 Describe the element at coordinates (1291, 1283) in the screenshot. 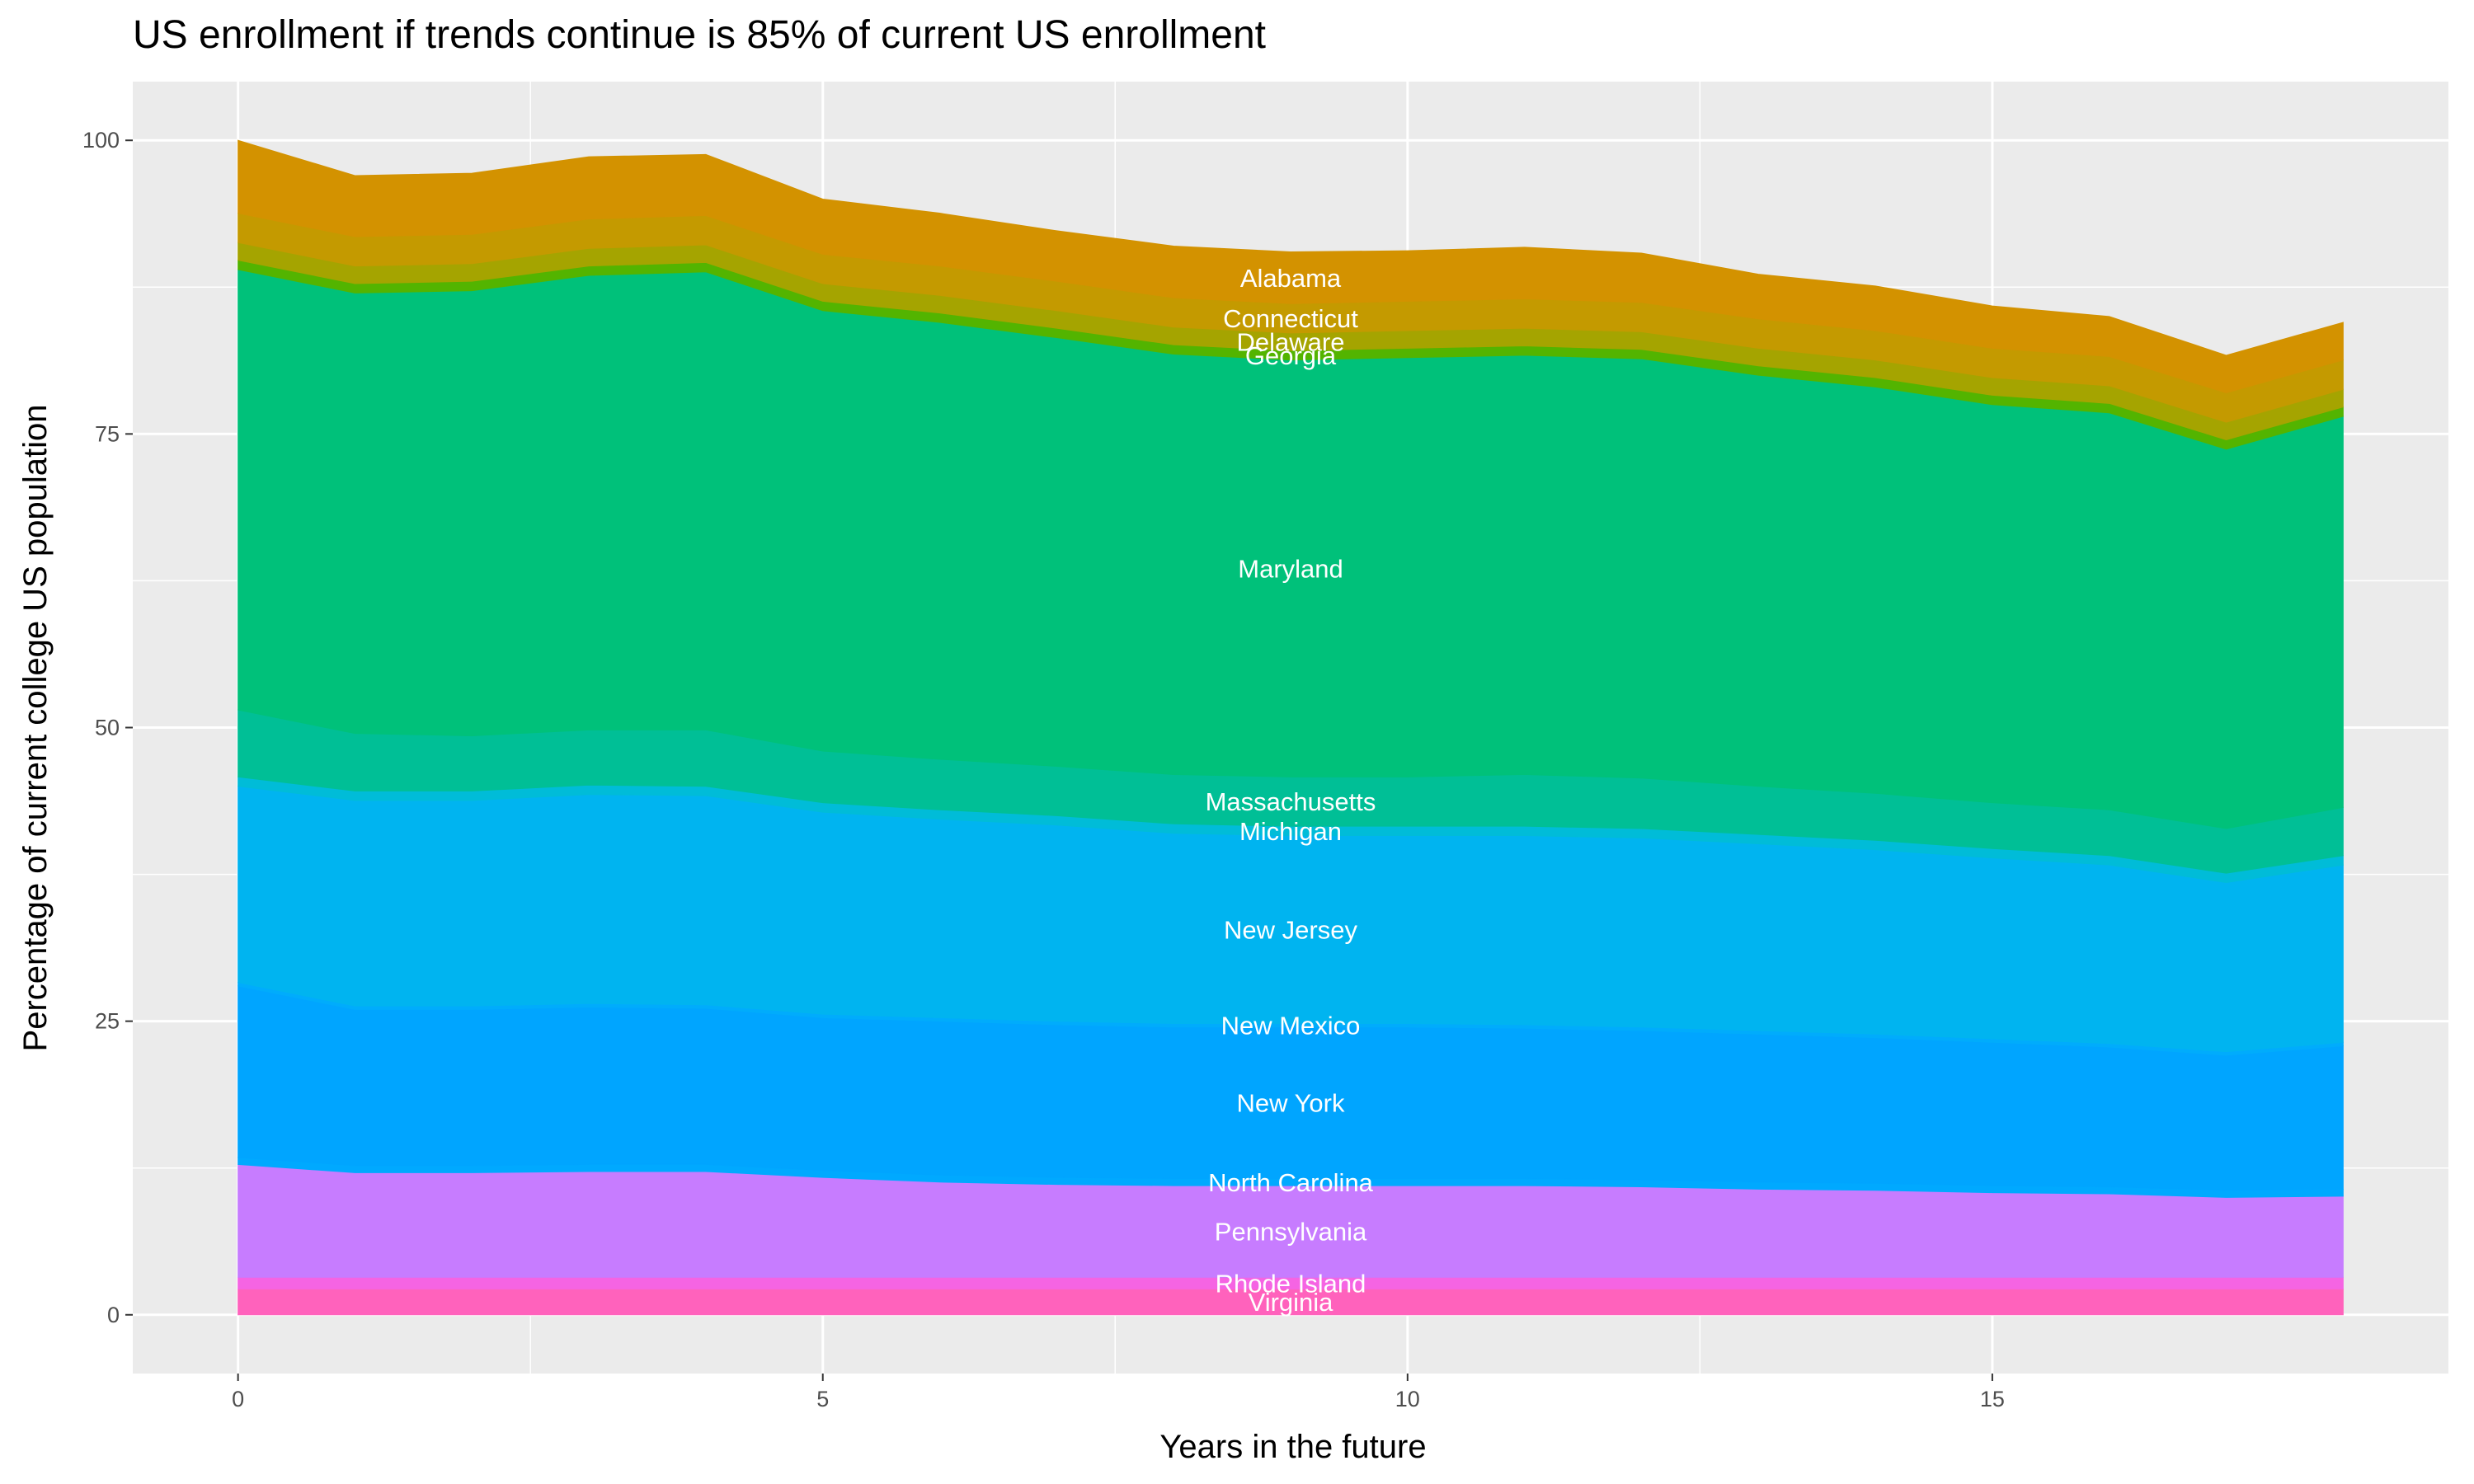

I see `series-label: Rhode Island` at that location.